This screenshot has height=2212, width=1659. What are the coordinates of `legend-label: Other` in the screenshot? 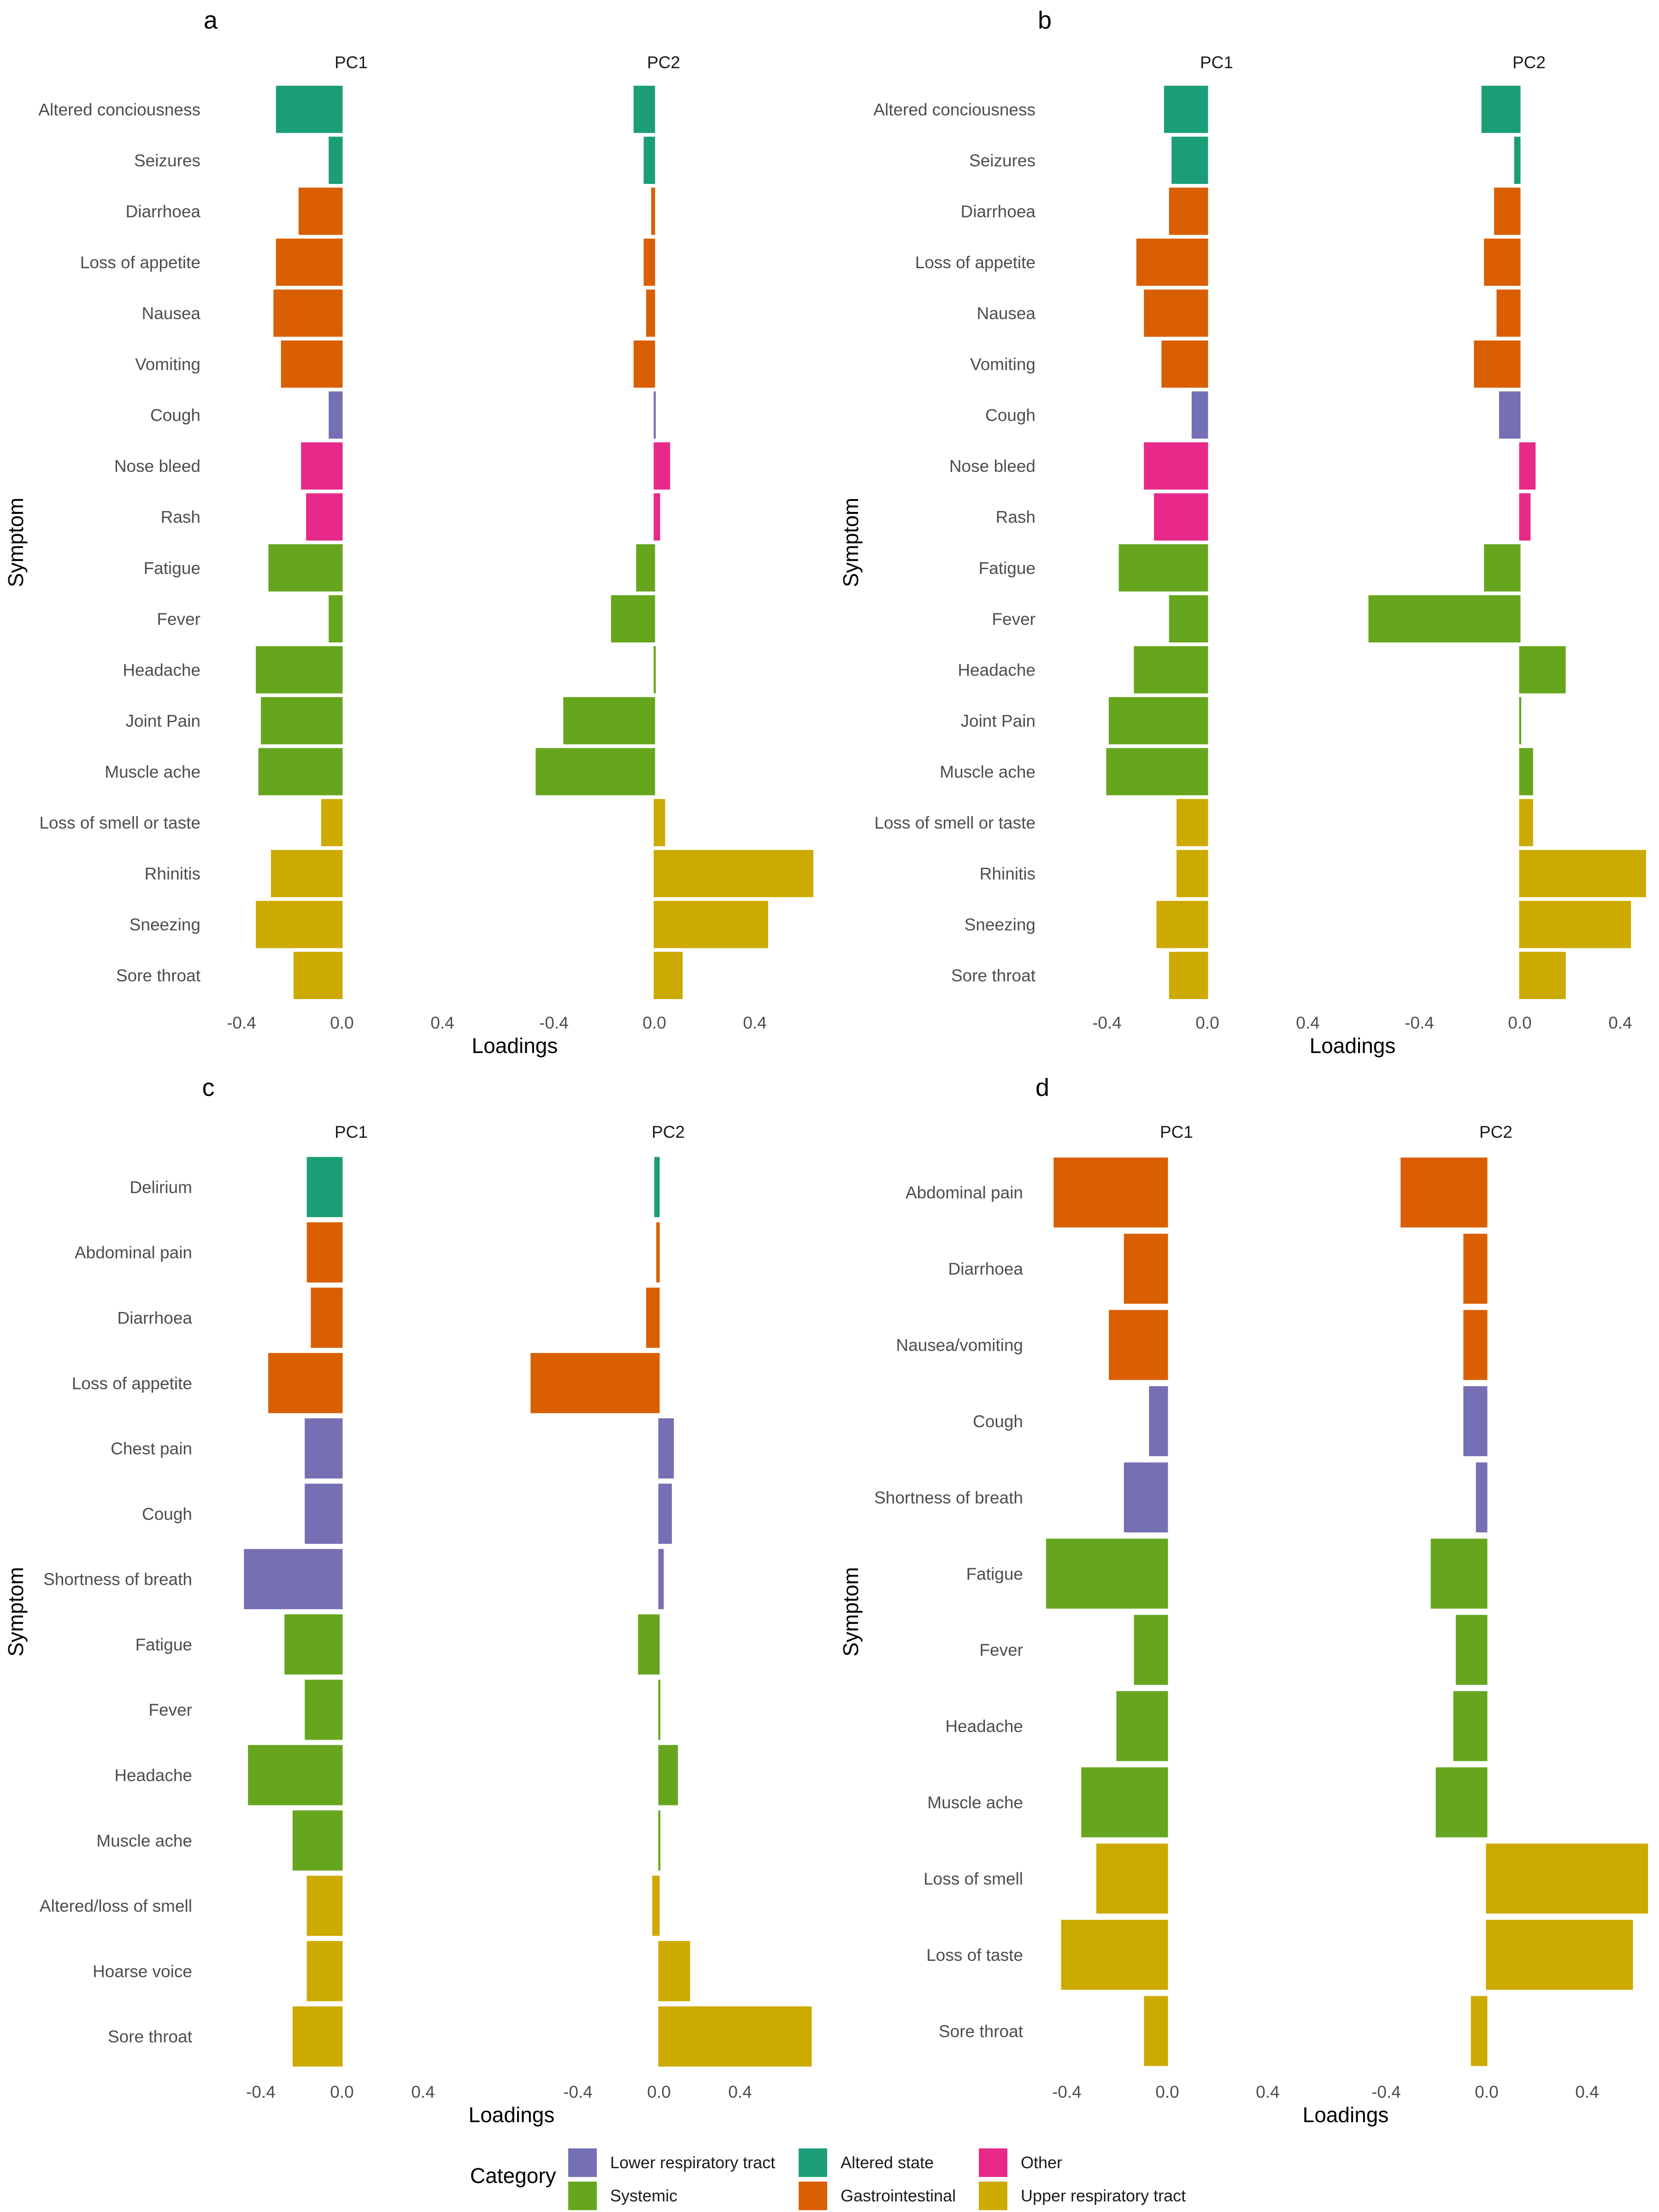 It's located at (1041, 2162).